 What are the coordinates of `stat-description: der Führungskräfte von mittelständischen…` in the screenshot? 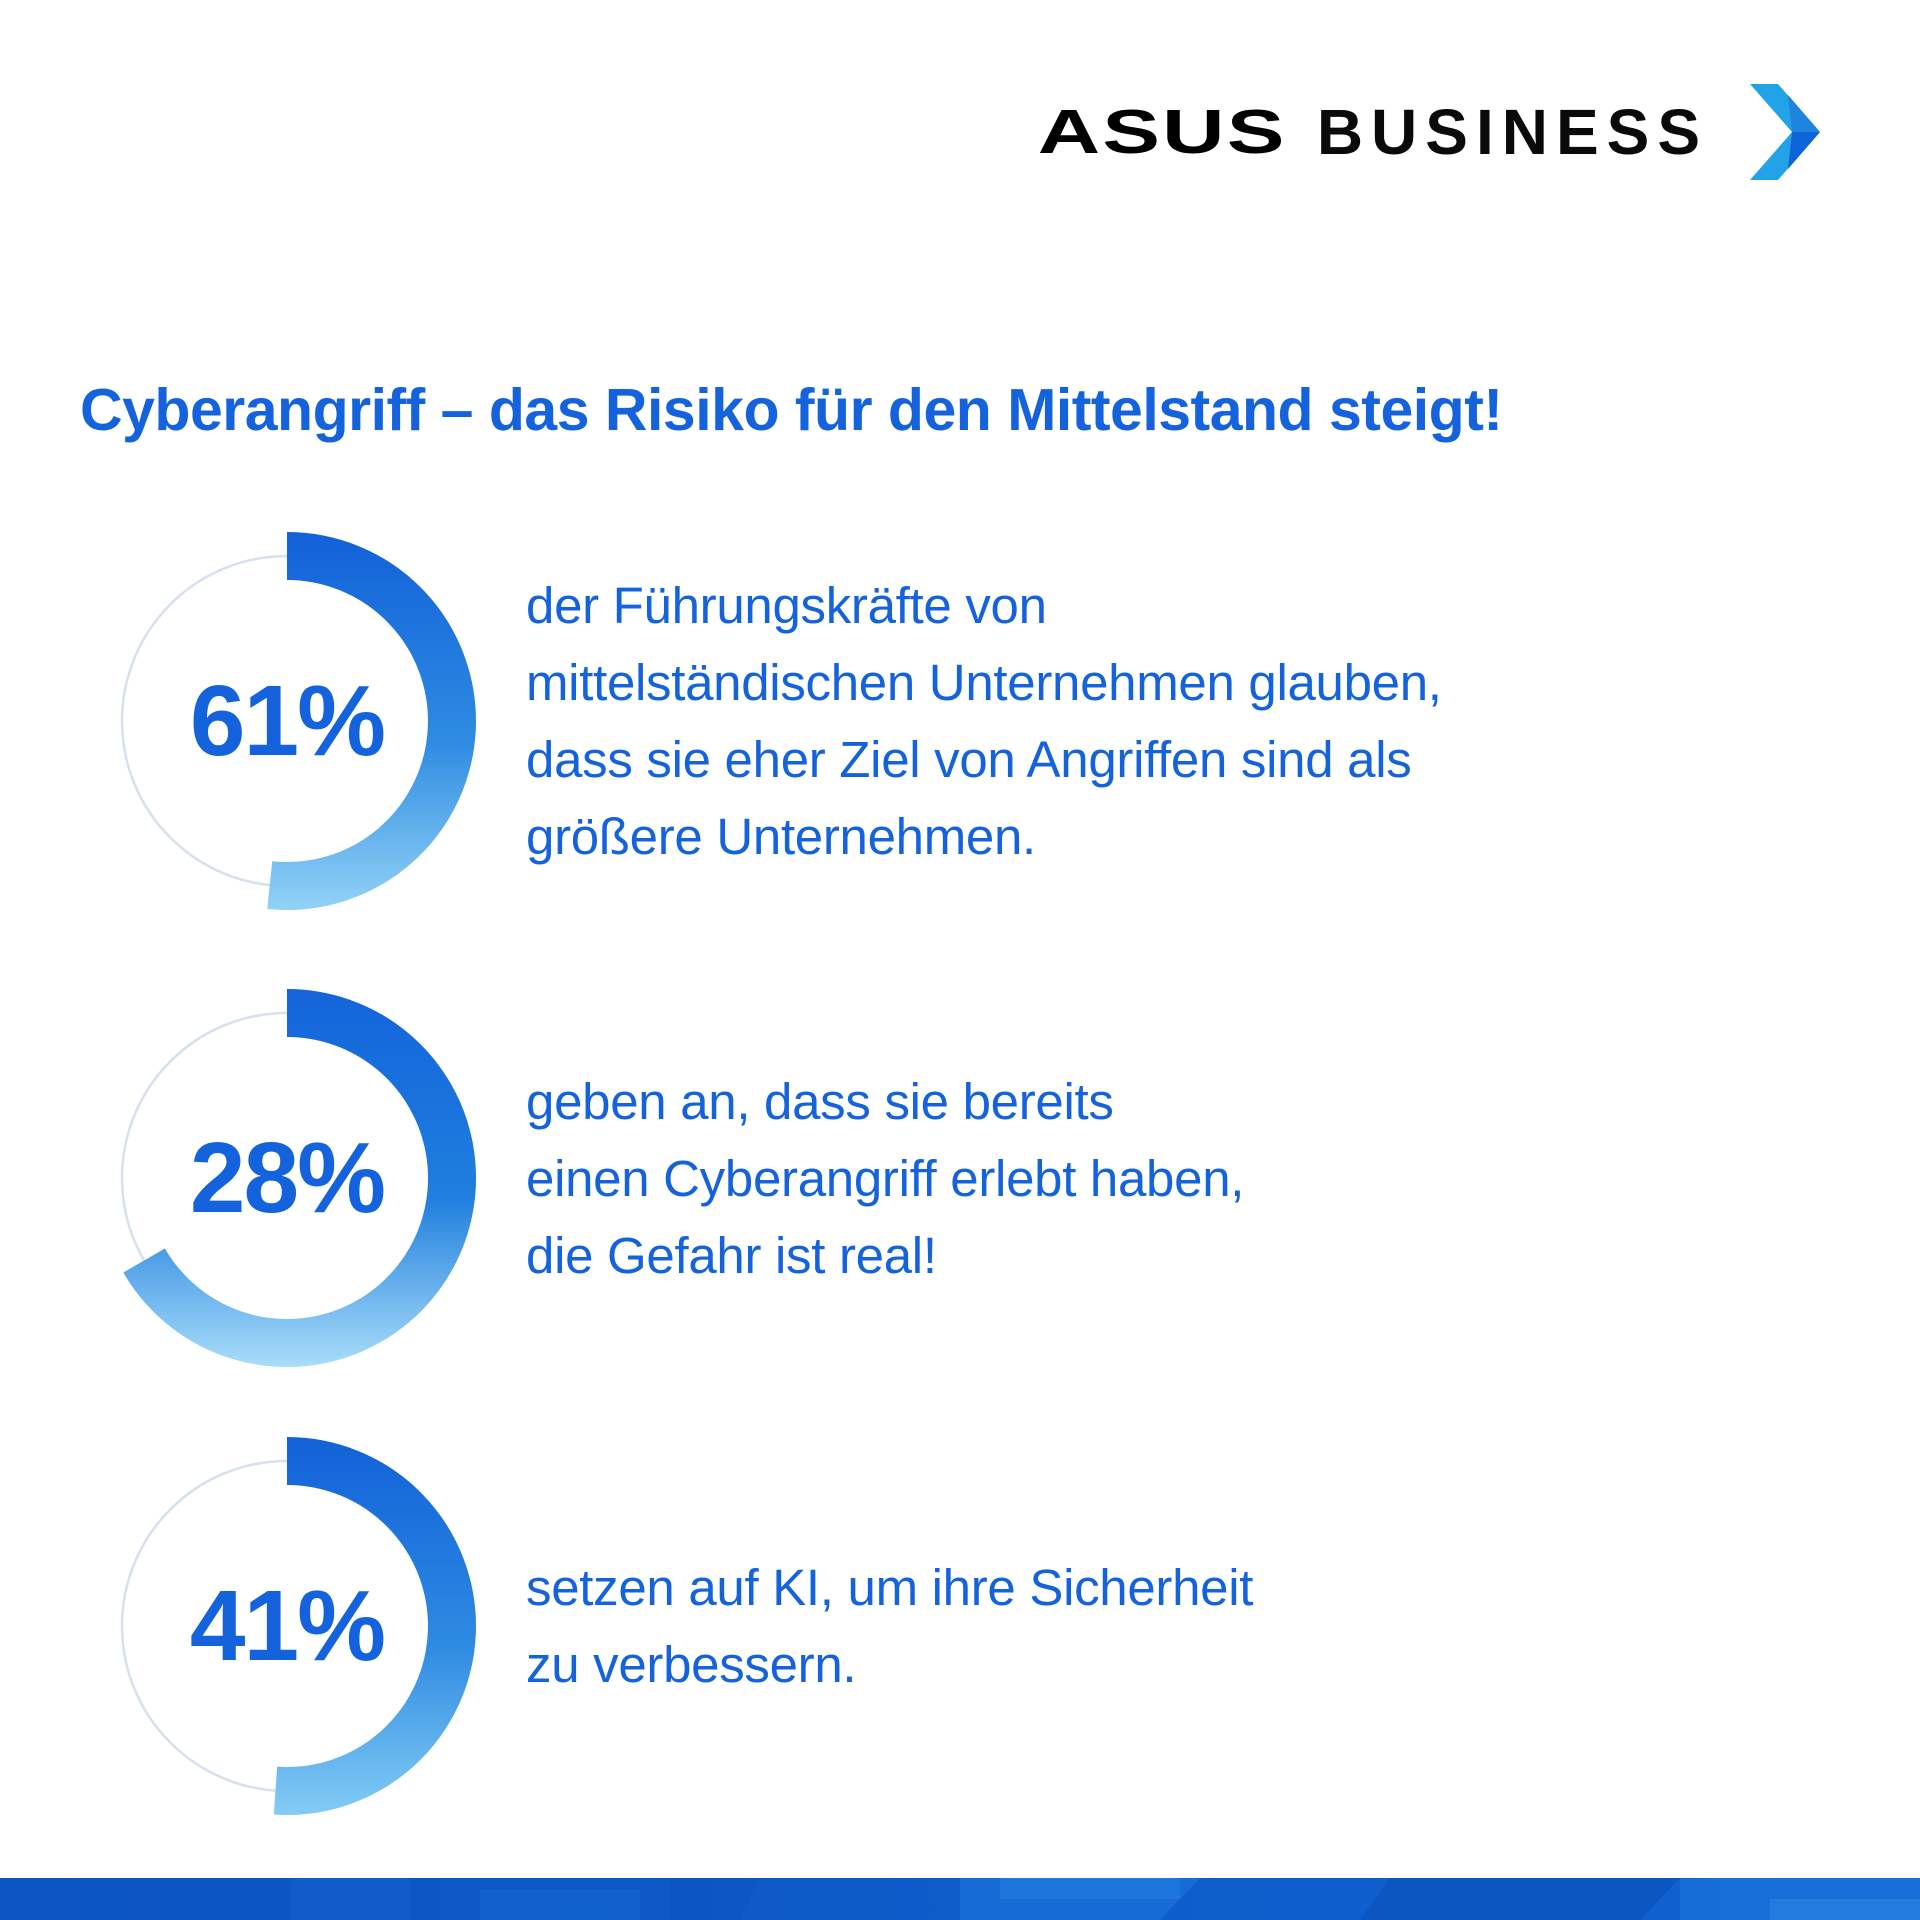 It's located at (984, 721).